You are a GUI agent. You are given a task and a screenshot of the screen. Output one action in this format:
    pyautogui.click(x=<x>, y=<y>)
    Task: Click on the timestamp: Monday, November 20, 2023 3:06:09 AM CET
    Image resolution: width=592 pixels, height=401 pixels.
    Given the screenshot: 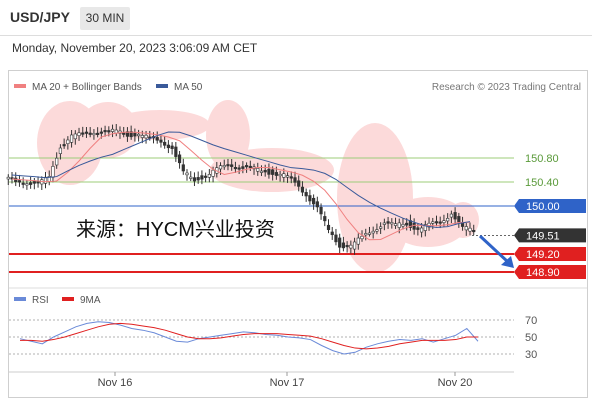 What is the action you would take?
    pyautogui.click(x=135, y=48)
    